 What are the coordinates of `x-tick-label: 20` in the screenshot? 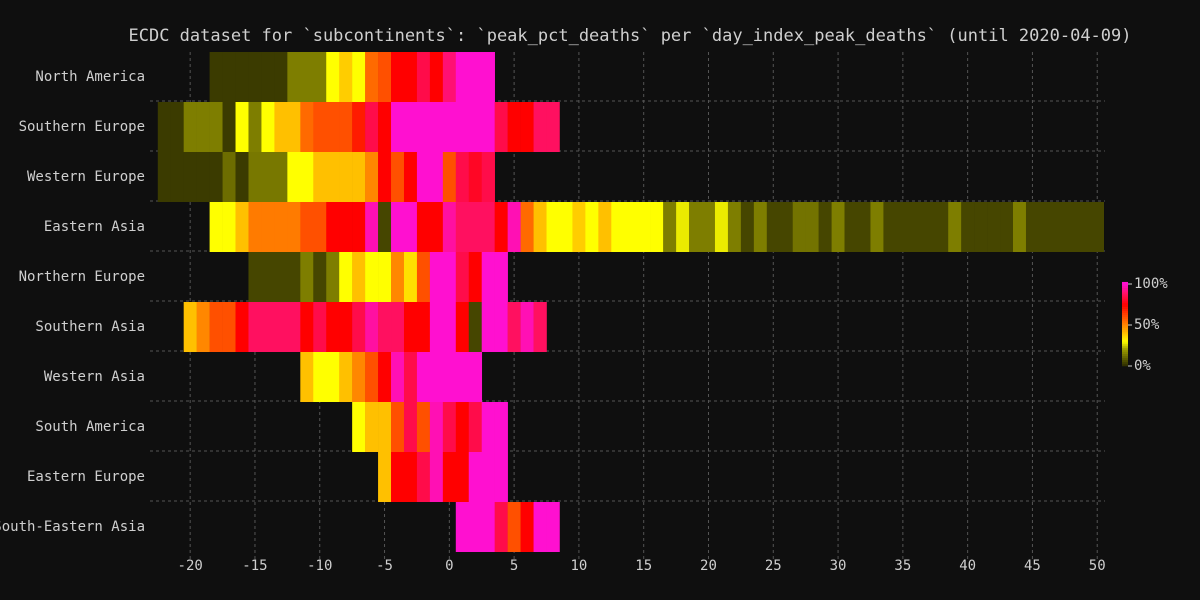 It's located at (708, 566).